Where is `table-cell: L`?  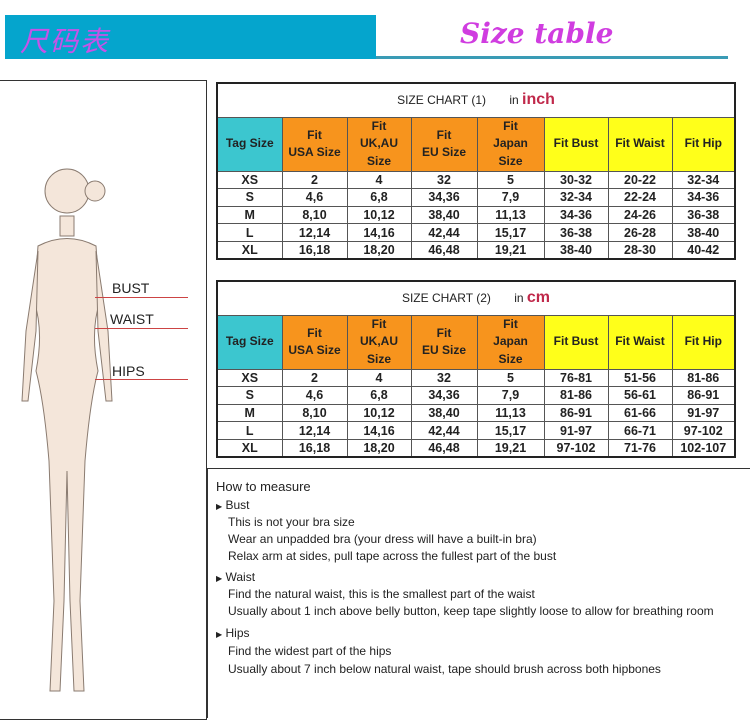
table-cell: L is located at coordinates (249, 232).